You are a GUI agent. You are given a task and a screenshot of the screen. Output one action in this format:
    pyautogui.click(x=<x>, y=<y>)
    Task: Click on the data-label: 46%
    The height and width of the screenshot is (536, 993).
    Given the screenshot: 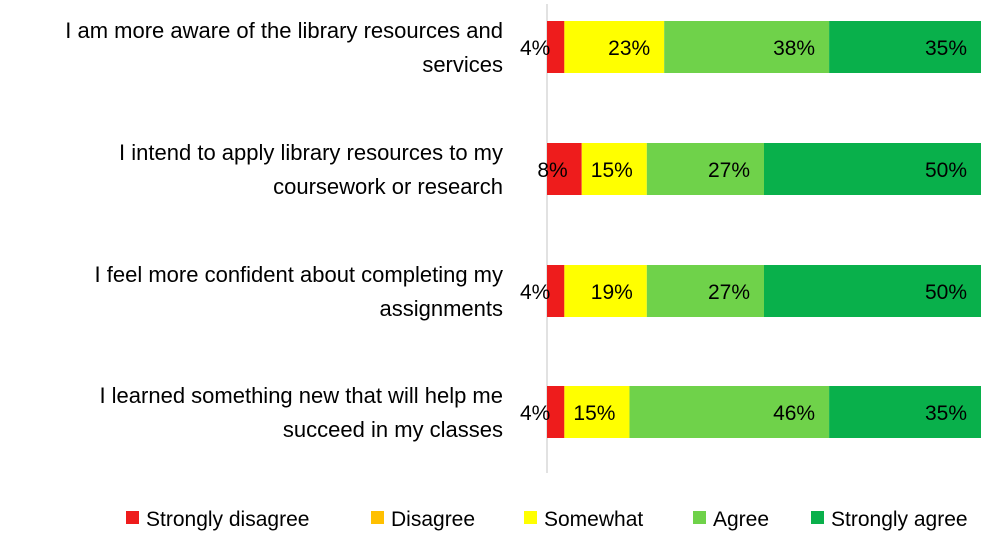 What is the action you would take?
    pyautogui.click(x=794, y=413)
    